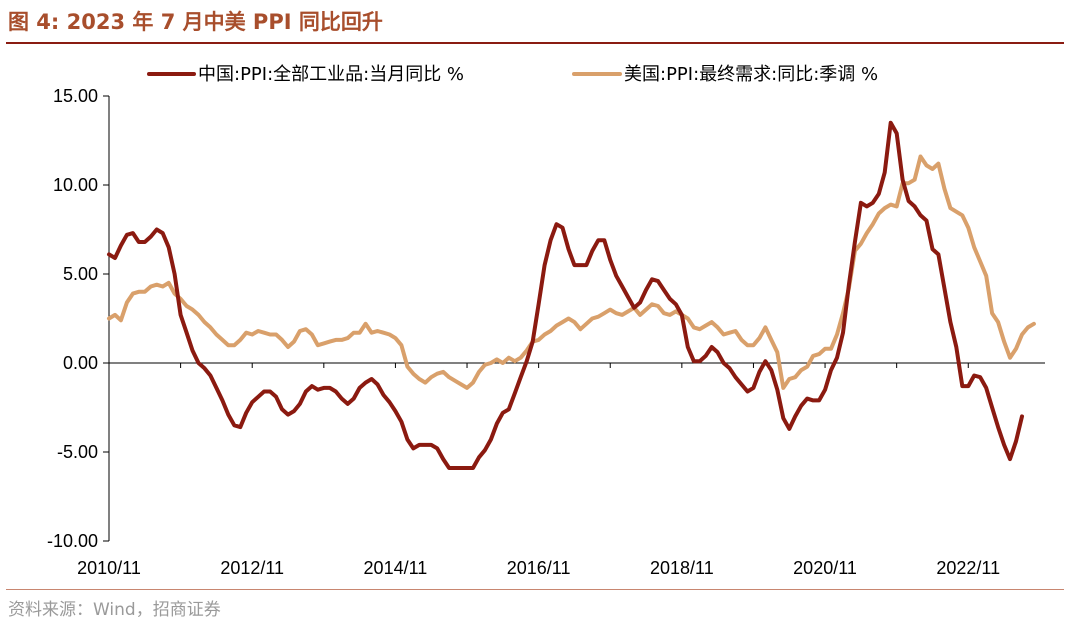  What do you see at coordinates (114, 610) in the screenshot?
I see `source-note: 资料来源：Wind，招商证券` at bounding box center [114, 610].